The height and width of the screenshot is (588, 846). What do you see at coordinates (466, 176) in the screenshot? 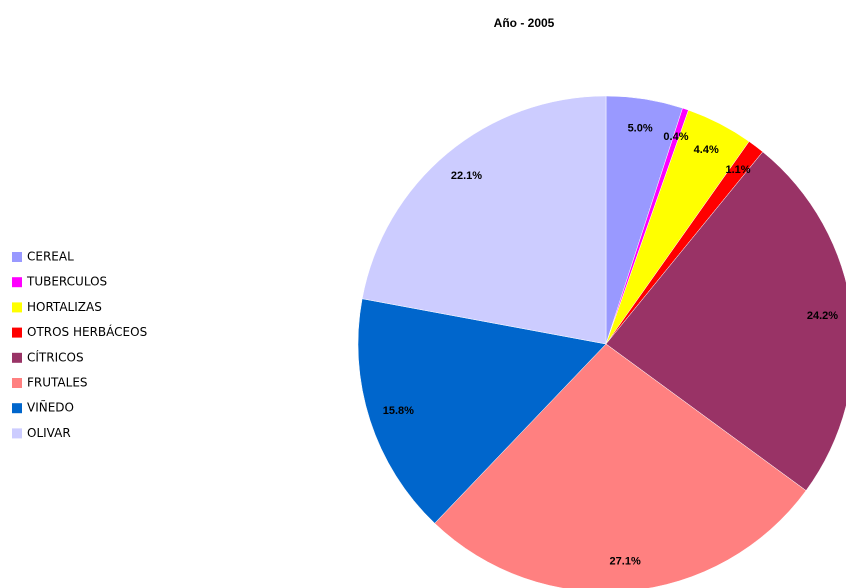
I see `data-label: 22.1%` at bounding box center [466, 176].